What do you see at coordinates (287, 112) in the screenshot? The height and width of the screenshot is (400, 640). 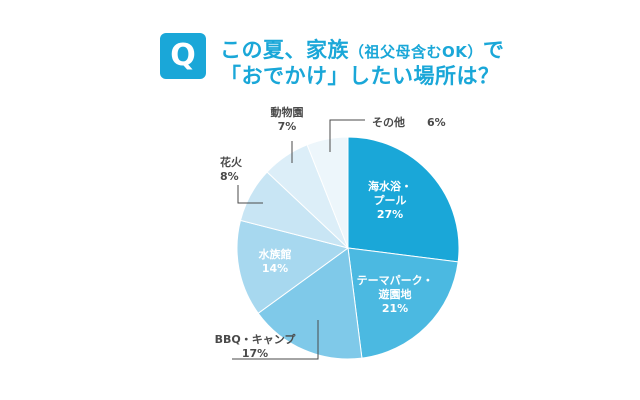 I see `slice-category: 動物園` at bounding box center [287, 112].